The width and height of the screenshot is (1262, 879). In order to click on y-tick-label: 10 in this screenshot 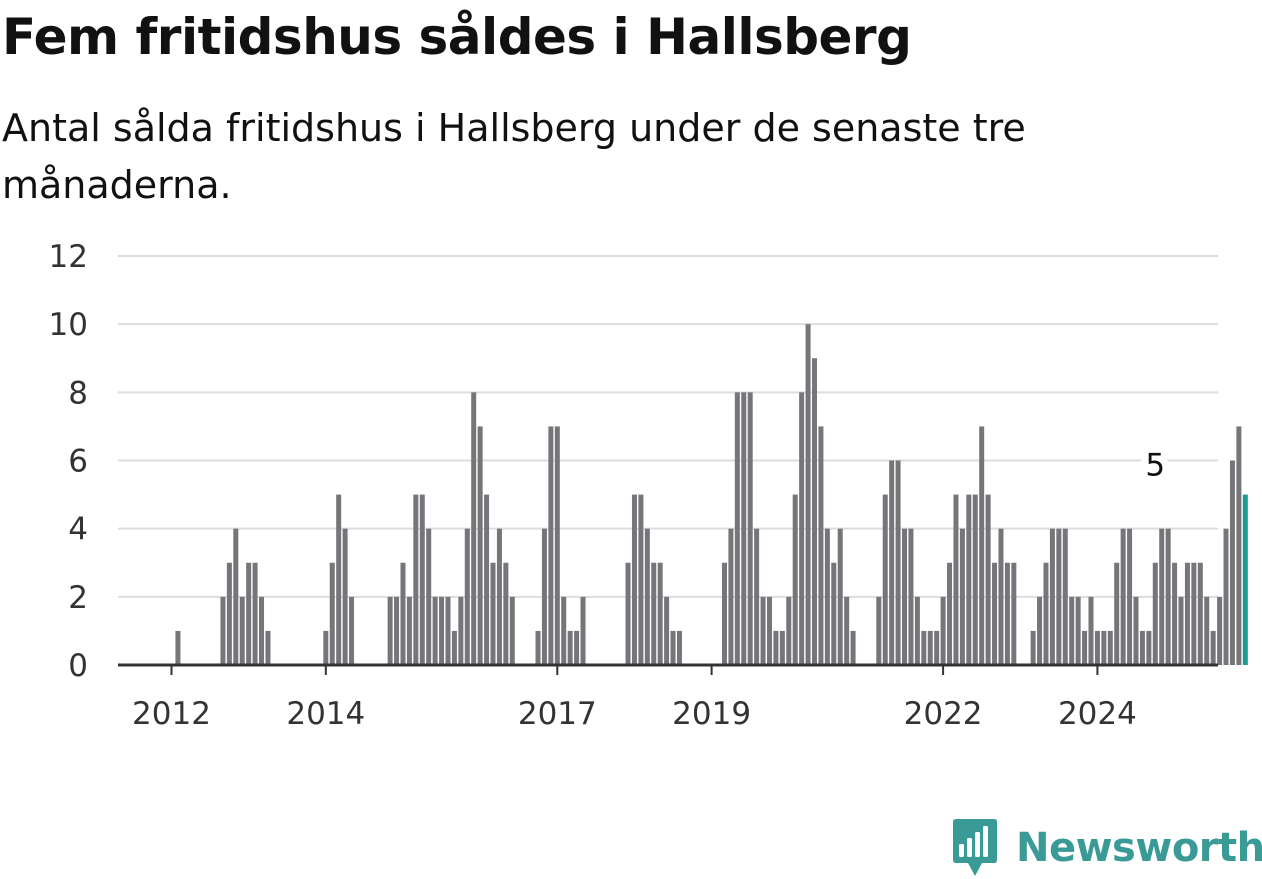, I will do `click(68, 325)`.